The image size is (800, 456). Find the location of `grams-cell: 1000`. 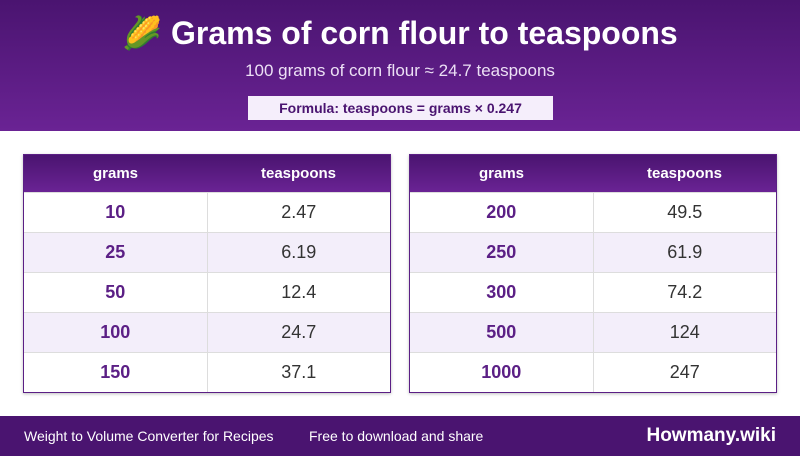

grams-cell: 1000 is located at coordinates (502, 372).